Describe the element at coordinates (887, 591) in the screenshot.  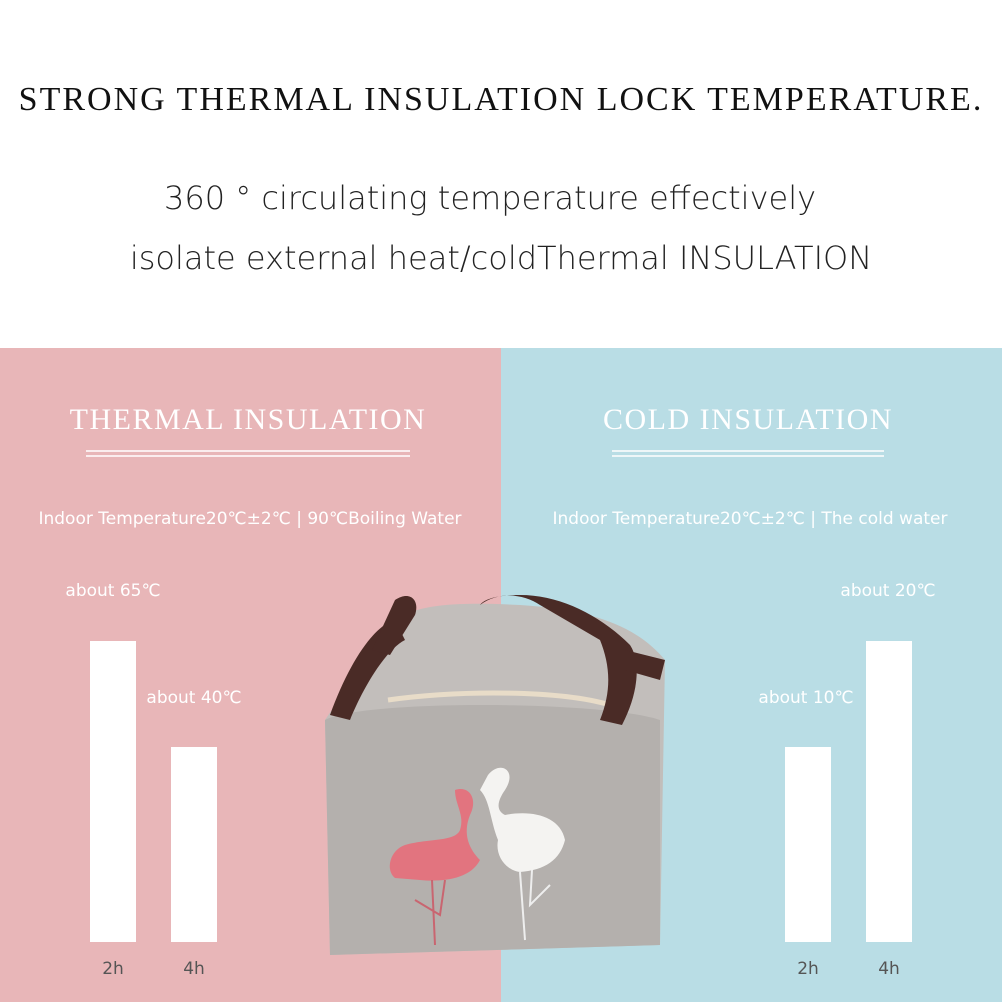
I see `bar-label: about 20℃` at that location.